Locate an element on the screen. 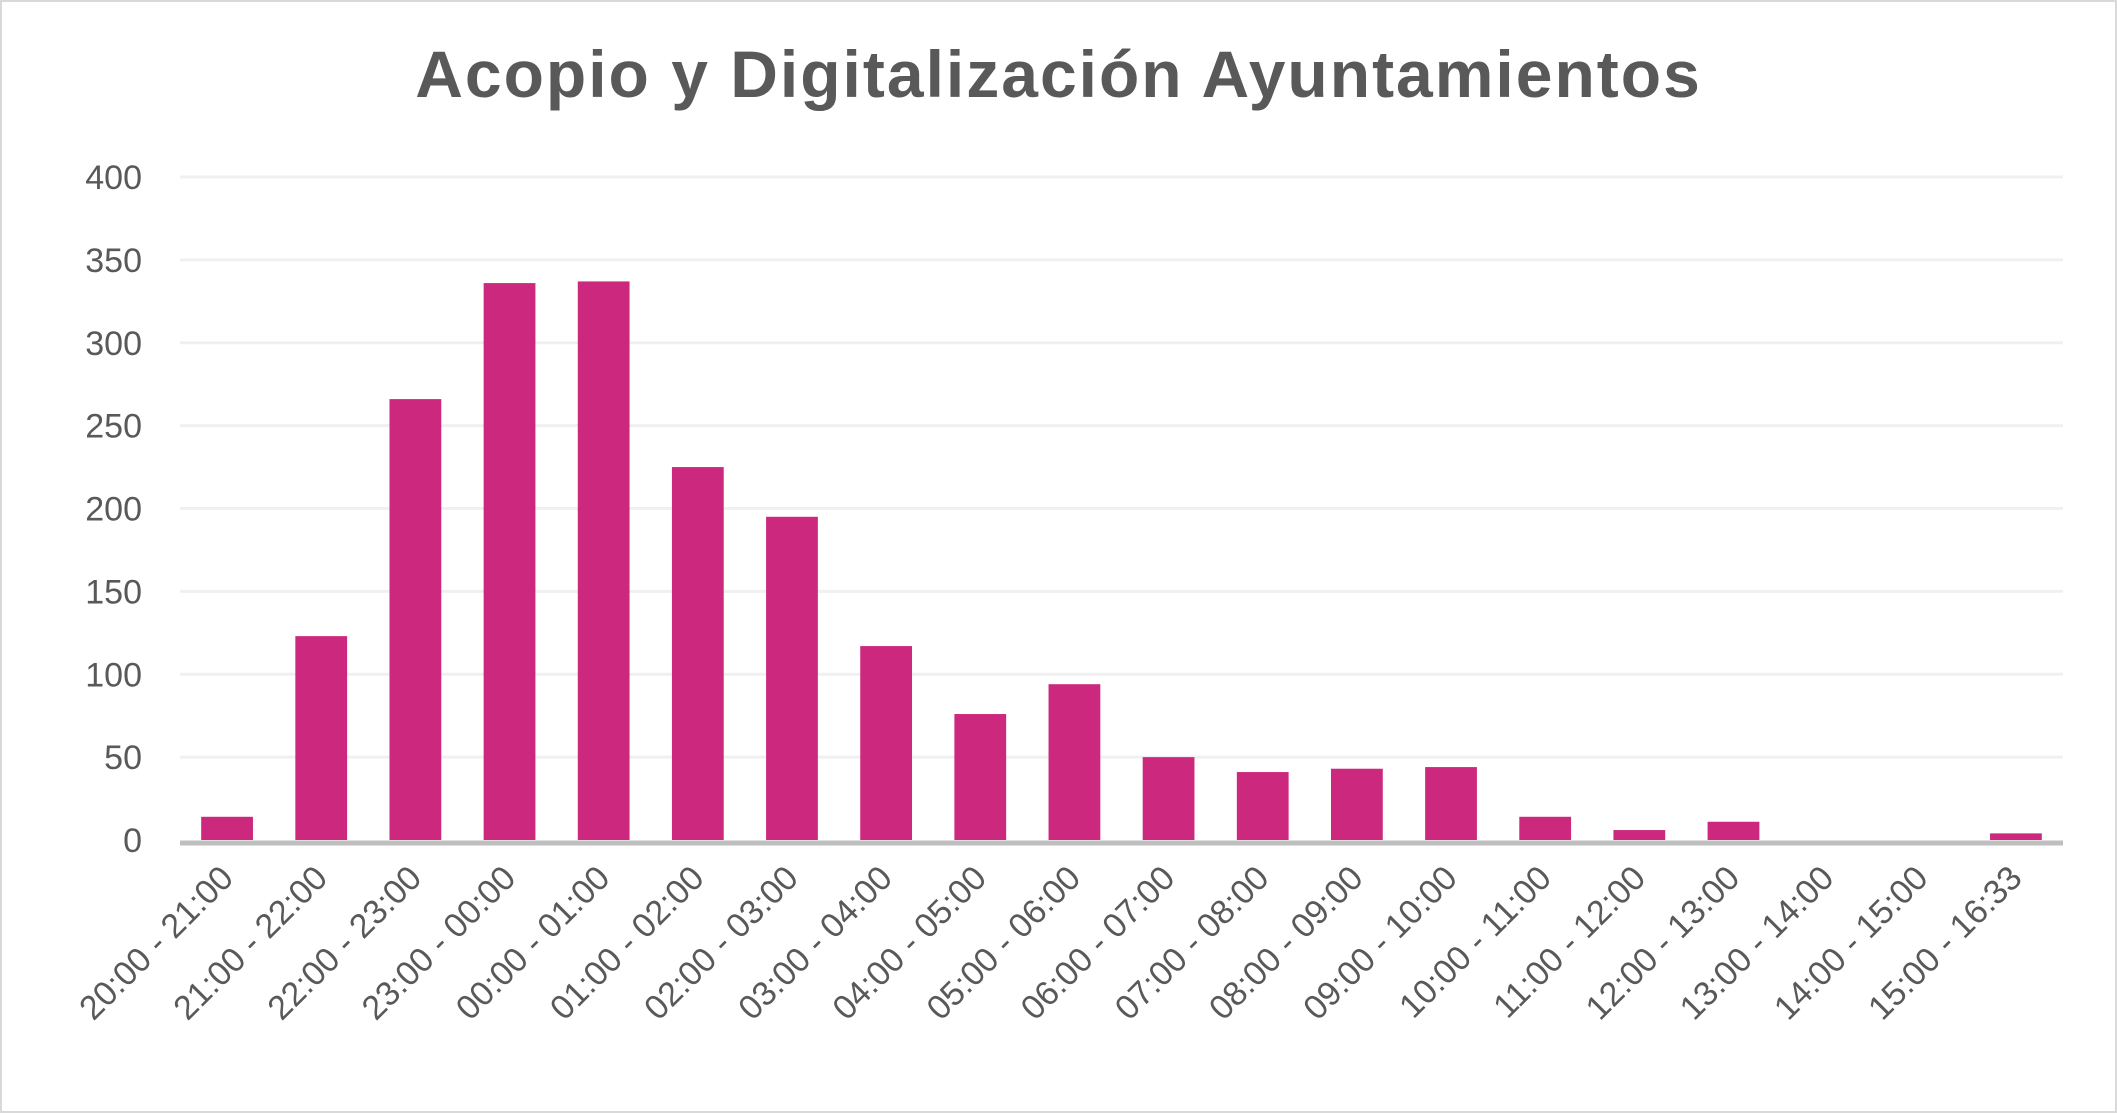 Image resolution: width=2117 pixels, height=1113 pixels. y-tick-label: 100 is located at coordinates (113, 675).